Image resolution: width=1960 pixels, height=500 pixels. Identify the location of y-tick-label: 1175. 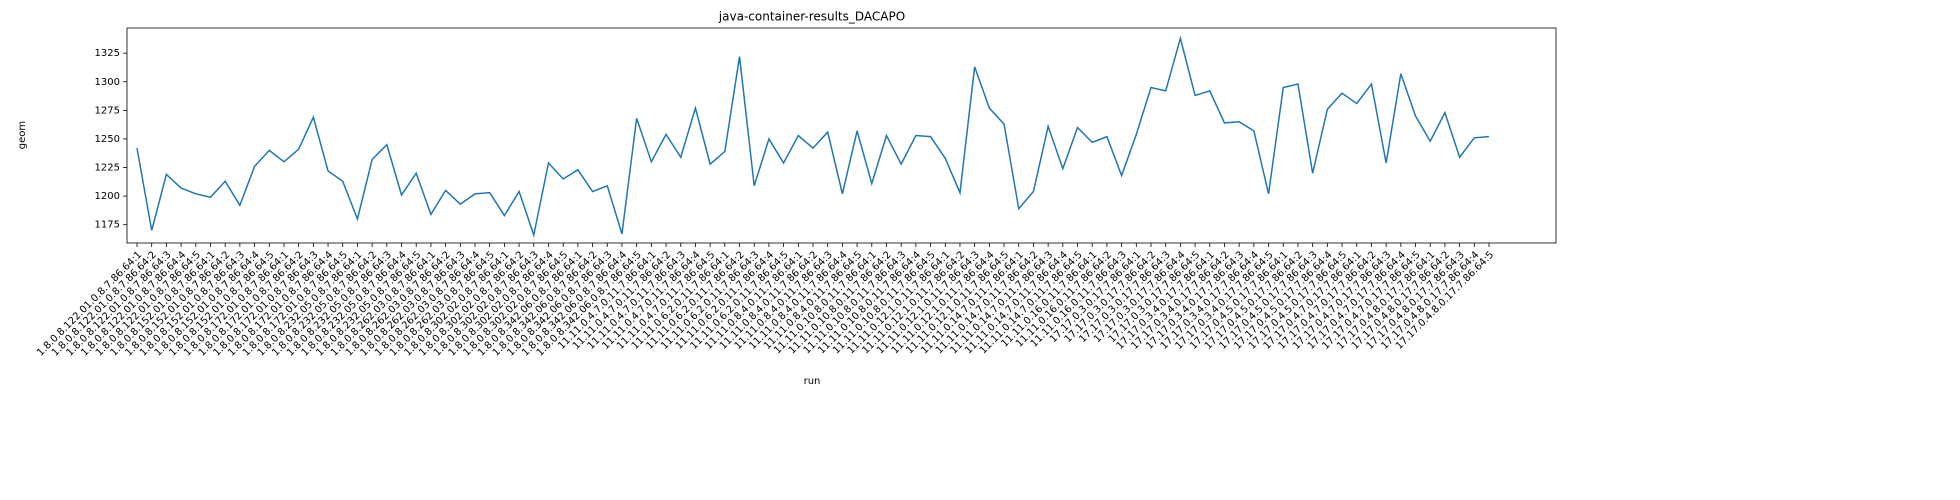
(107, 225).